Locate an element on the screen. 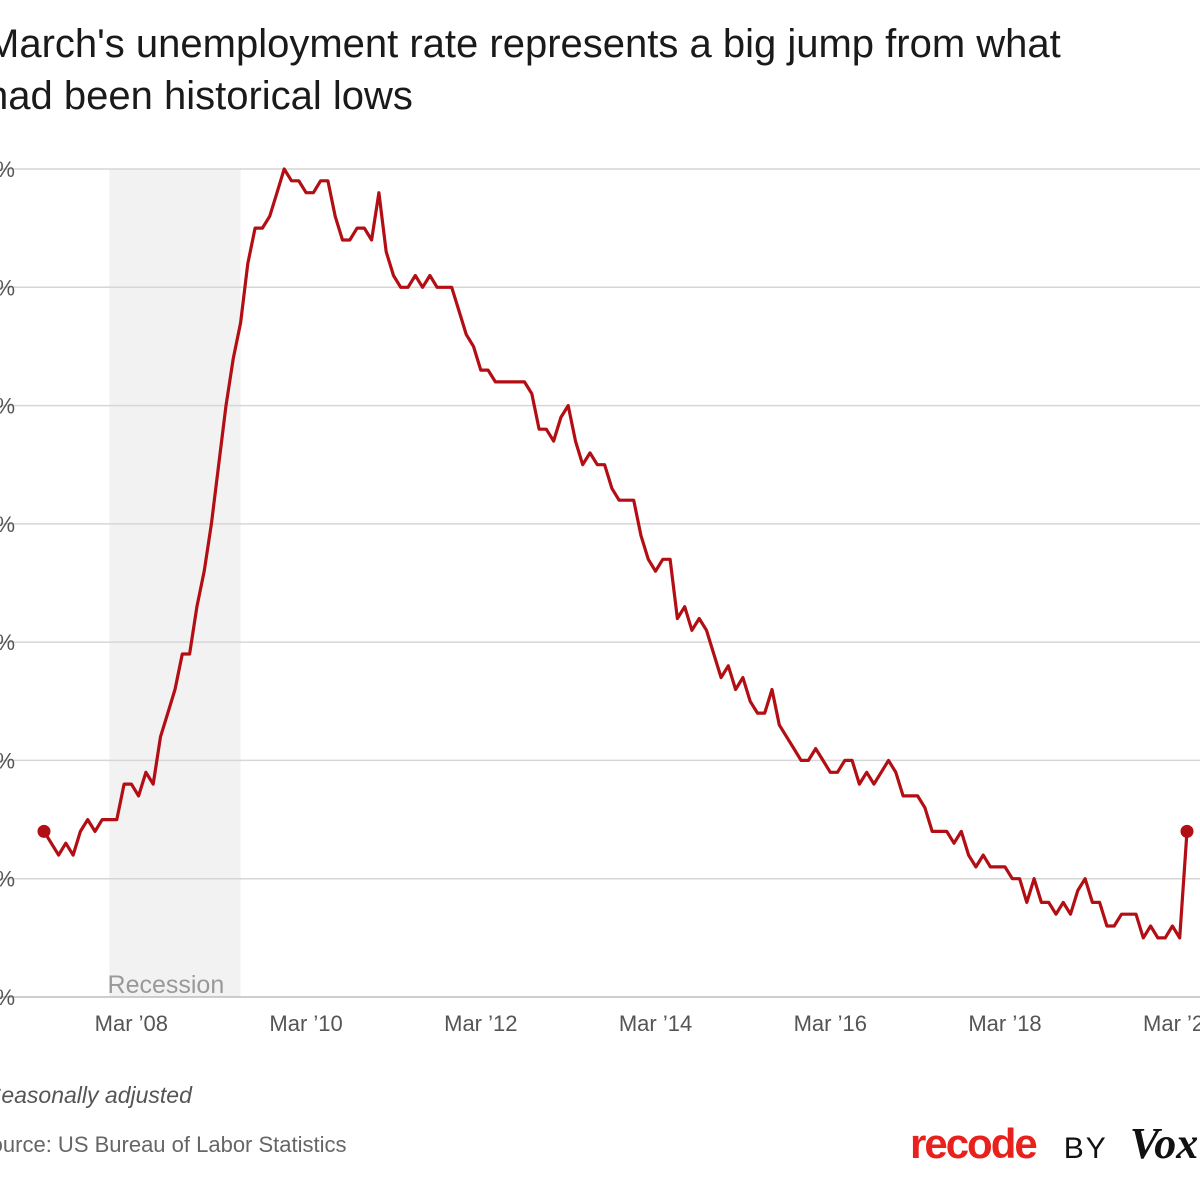 The height and width of the screenshot is (1200, 1200). recession-band is located at coordinates (175, 583).